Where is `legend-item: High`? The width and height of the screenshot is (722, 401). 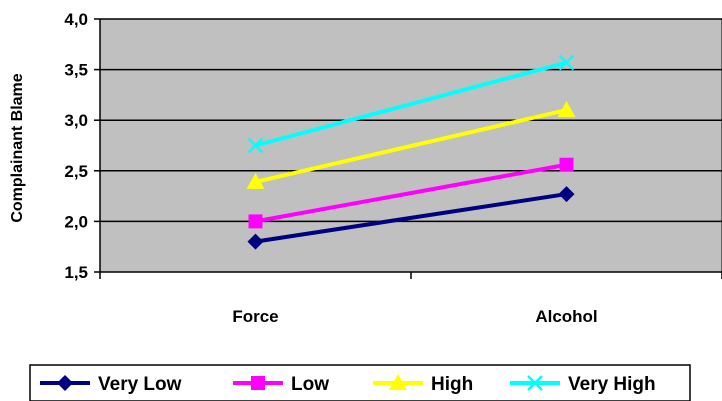
legend-item: High is located at coordinates (423, 384).